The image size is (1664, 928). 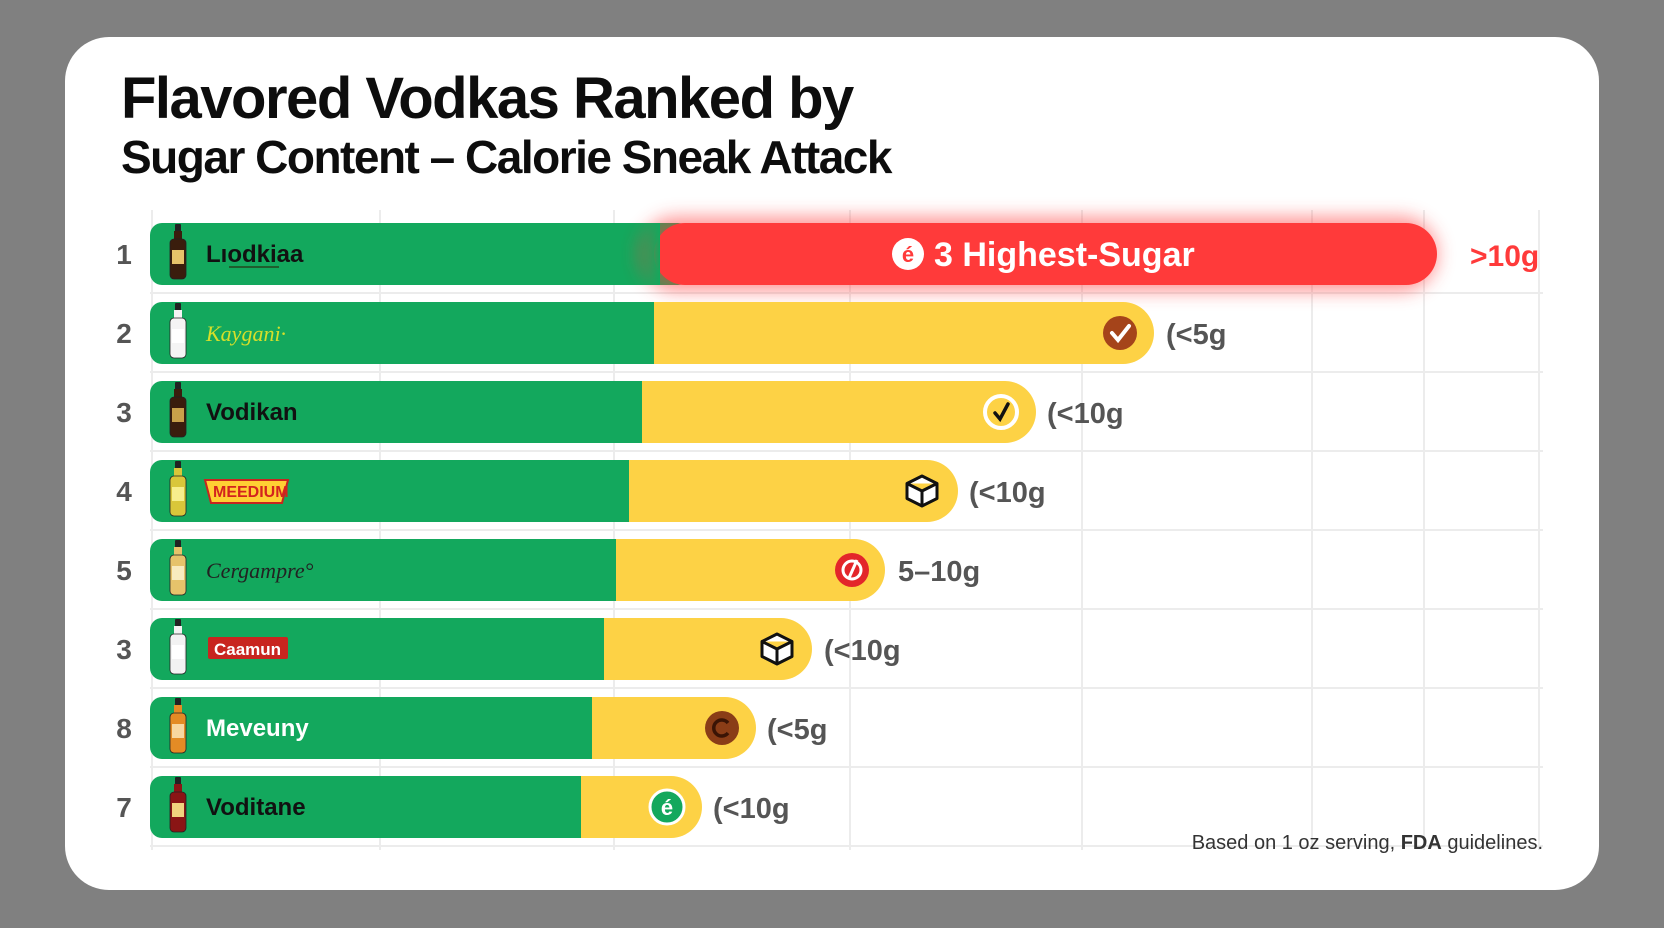 I want to click on check-circle-icon, so click(x=1120, y=333).